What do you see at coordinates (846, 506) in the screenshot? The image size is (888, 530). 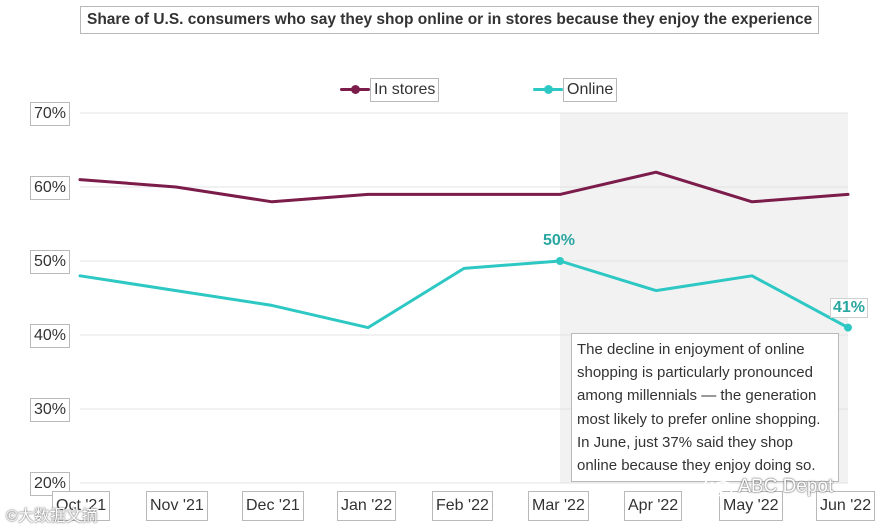 I see `x-tick-jun-22: Jun '22` at bounding box center [846, 506].